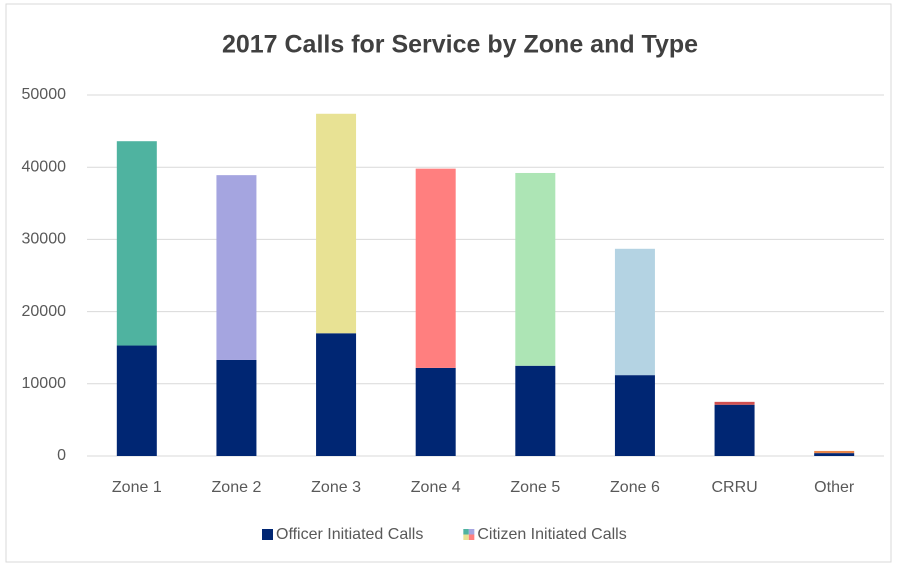  I want to click on y-tick-label: 30000, so click(44, 239).